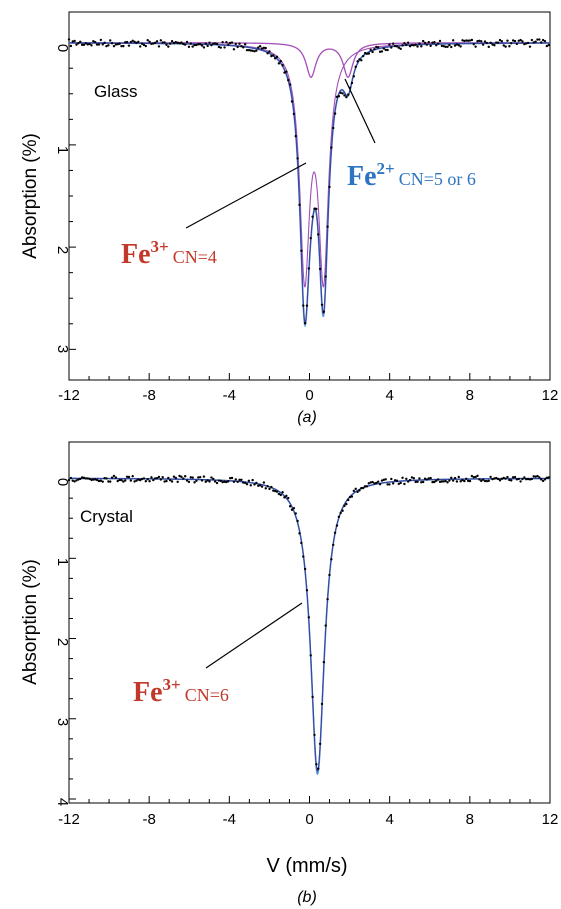 This screenshot has width=561, height=909. Describe the element at coordinates (62, 482) in the screenshot. I see `y-tick-label: 0` at that location.